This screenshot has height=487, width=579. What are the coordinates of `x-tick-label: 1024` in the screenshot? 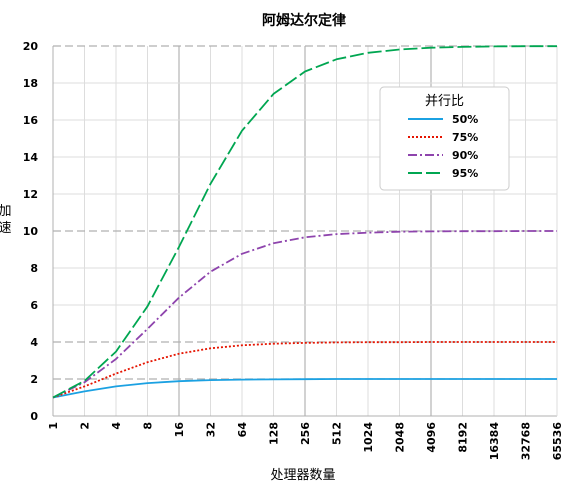 It's located at (368, 437).